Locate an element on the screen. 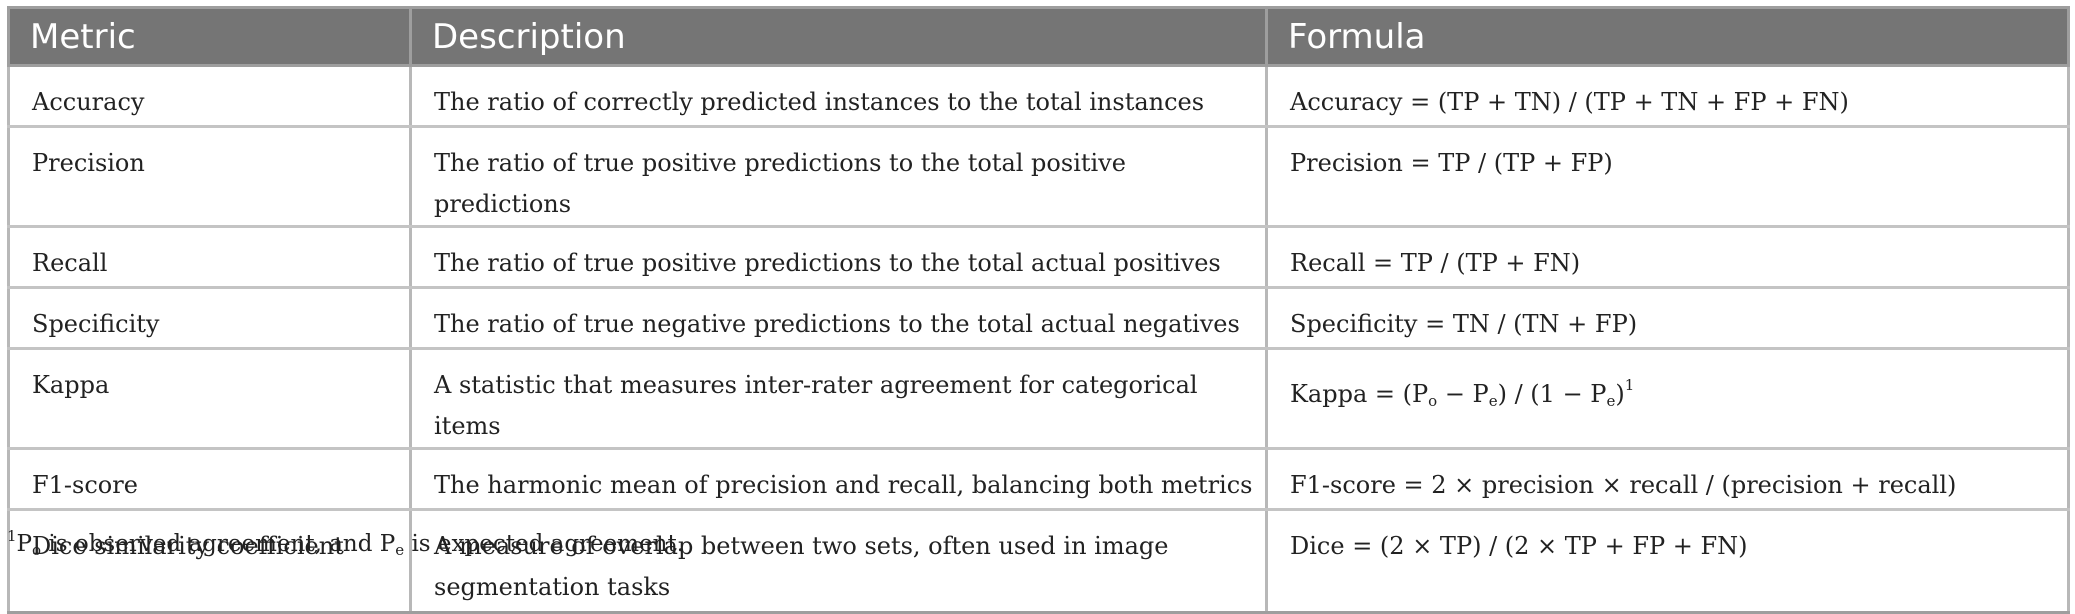 This screenshot has width=2075, height=614. metric-cell: Precision is located at coordinates (209, 177).